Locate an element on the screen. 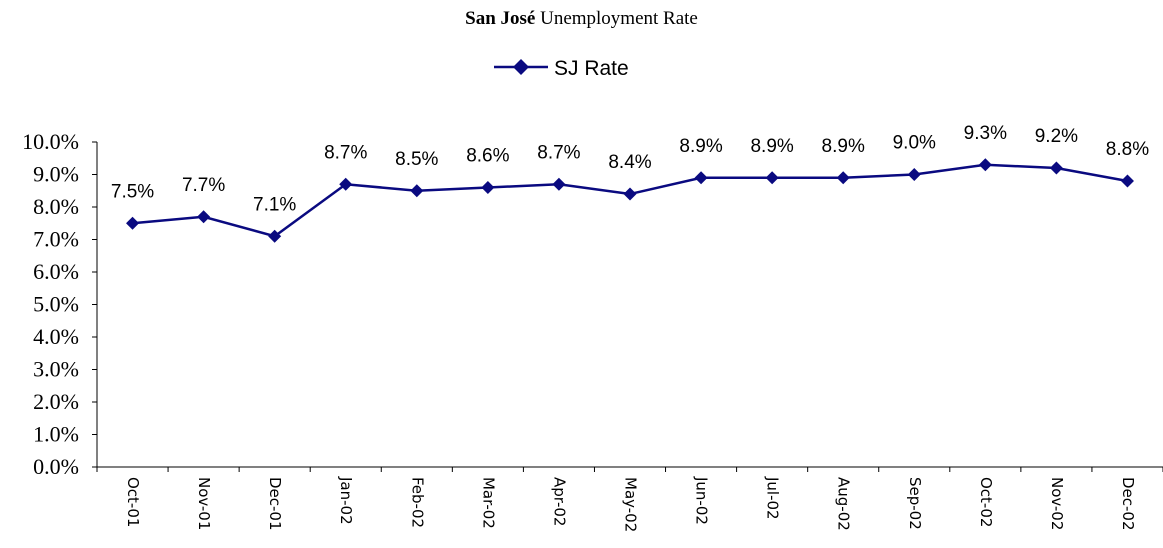 Image resolution: width=1163 pixels, height=548 pixels. x-tick-label: Nov-01 is located at coordinates (204, 503).